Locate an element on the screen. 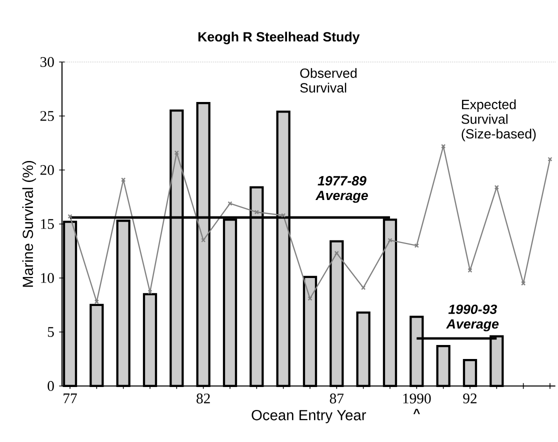 This screenshot has height=442, width=558. series-label: 1990-93 Average is located at coordinates (472, 318).